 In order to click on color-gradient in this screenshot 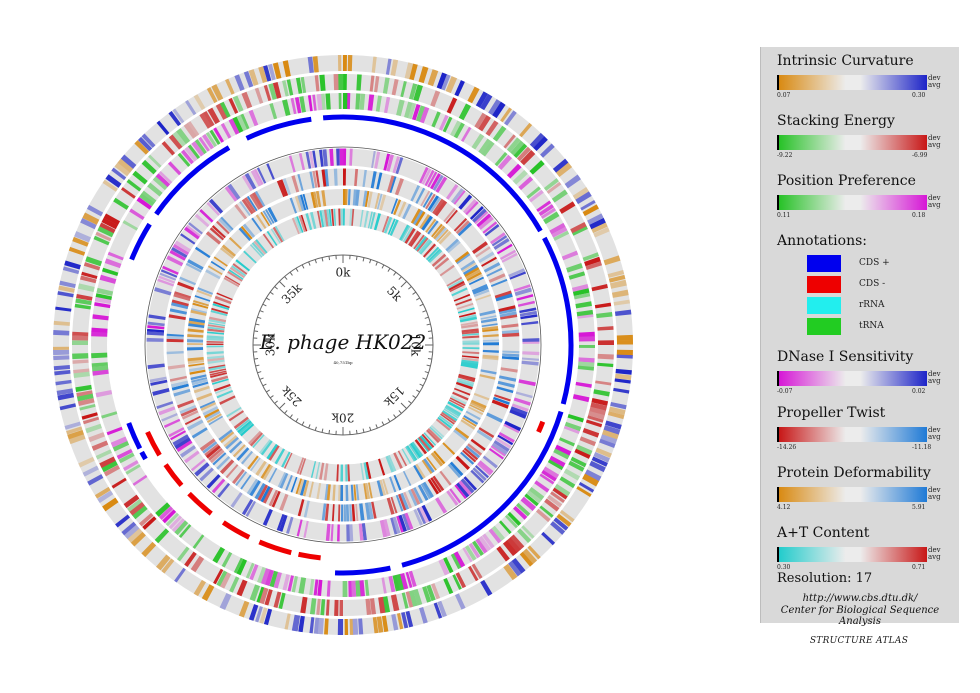, I will do `click(852, 142)`.